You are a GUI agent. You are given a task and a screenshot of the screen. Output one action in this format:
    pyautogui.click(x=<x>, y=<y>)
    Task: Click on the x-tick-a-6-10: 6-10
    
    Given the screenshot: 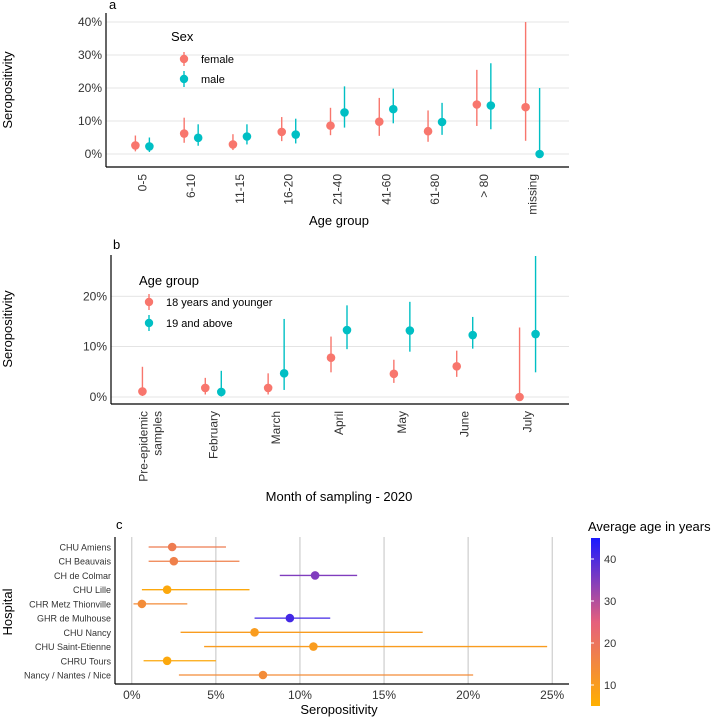 What is the action you would take?
    pyautogui.click(x=191, y=186)
    